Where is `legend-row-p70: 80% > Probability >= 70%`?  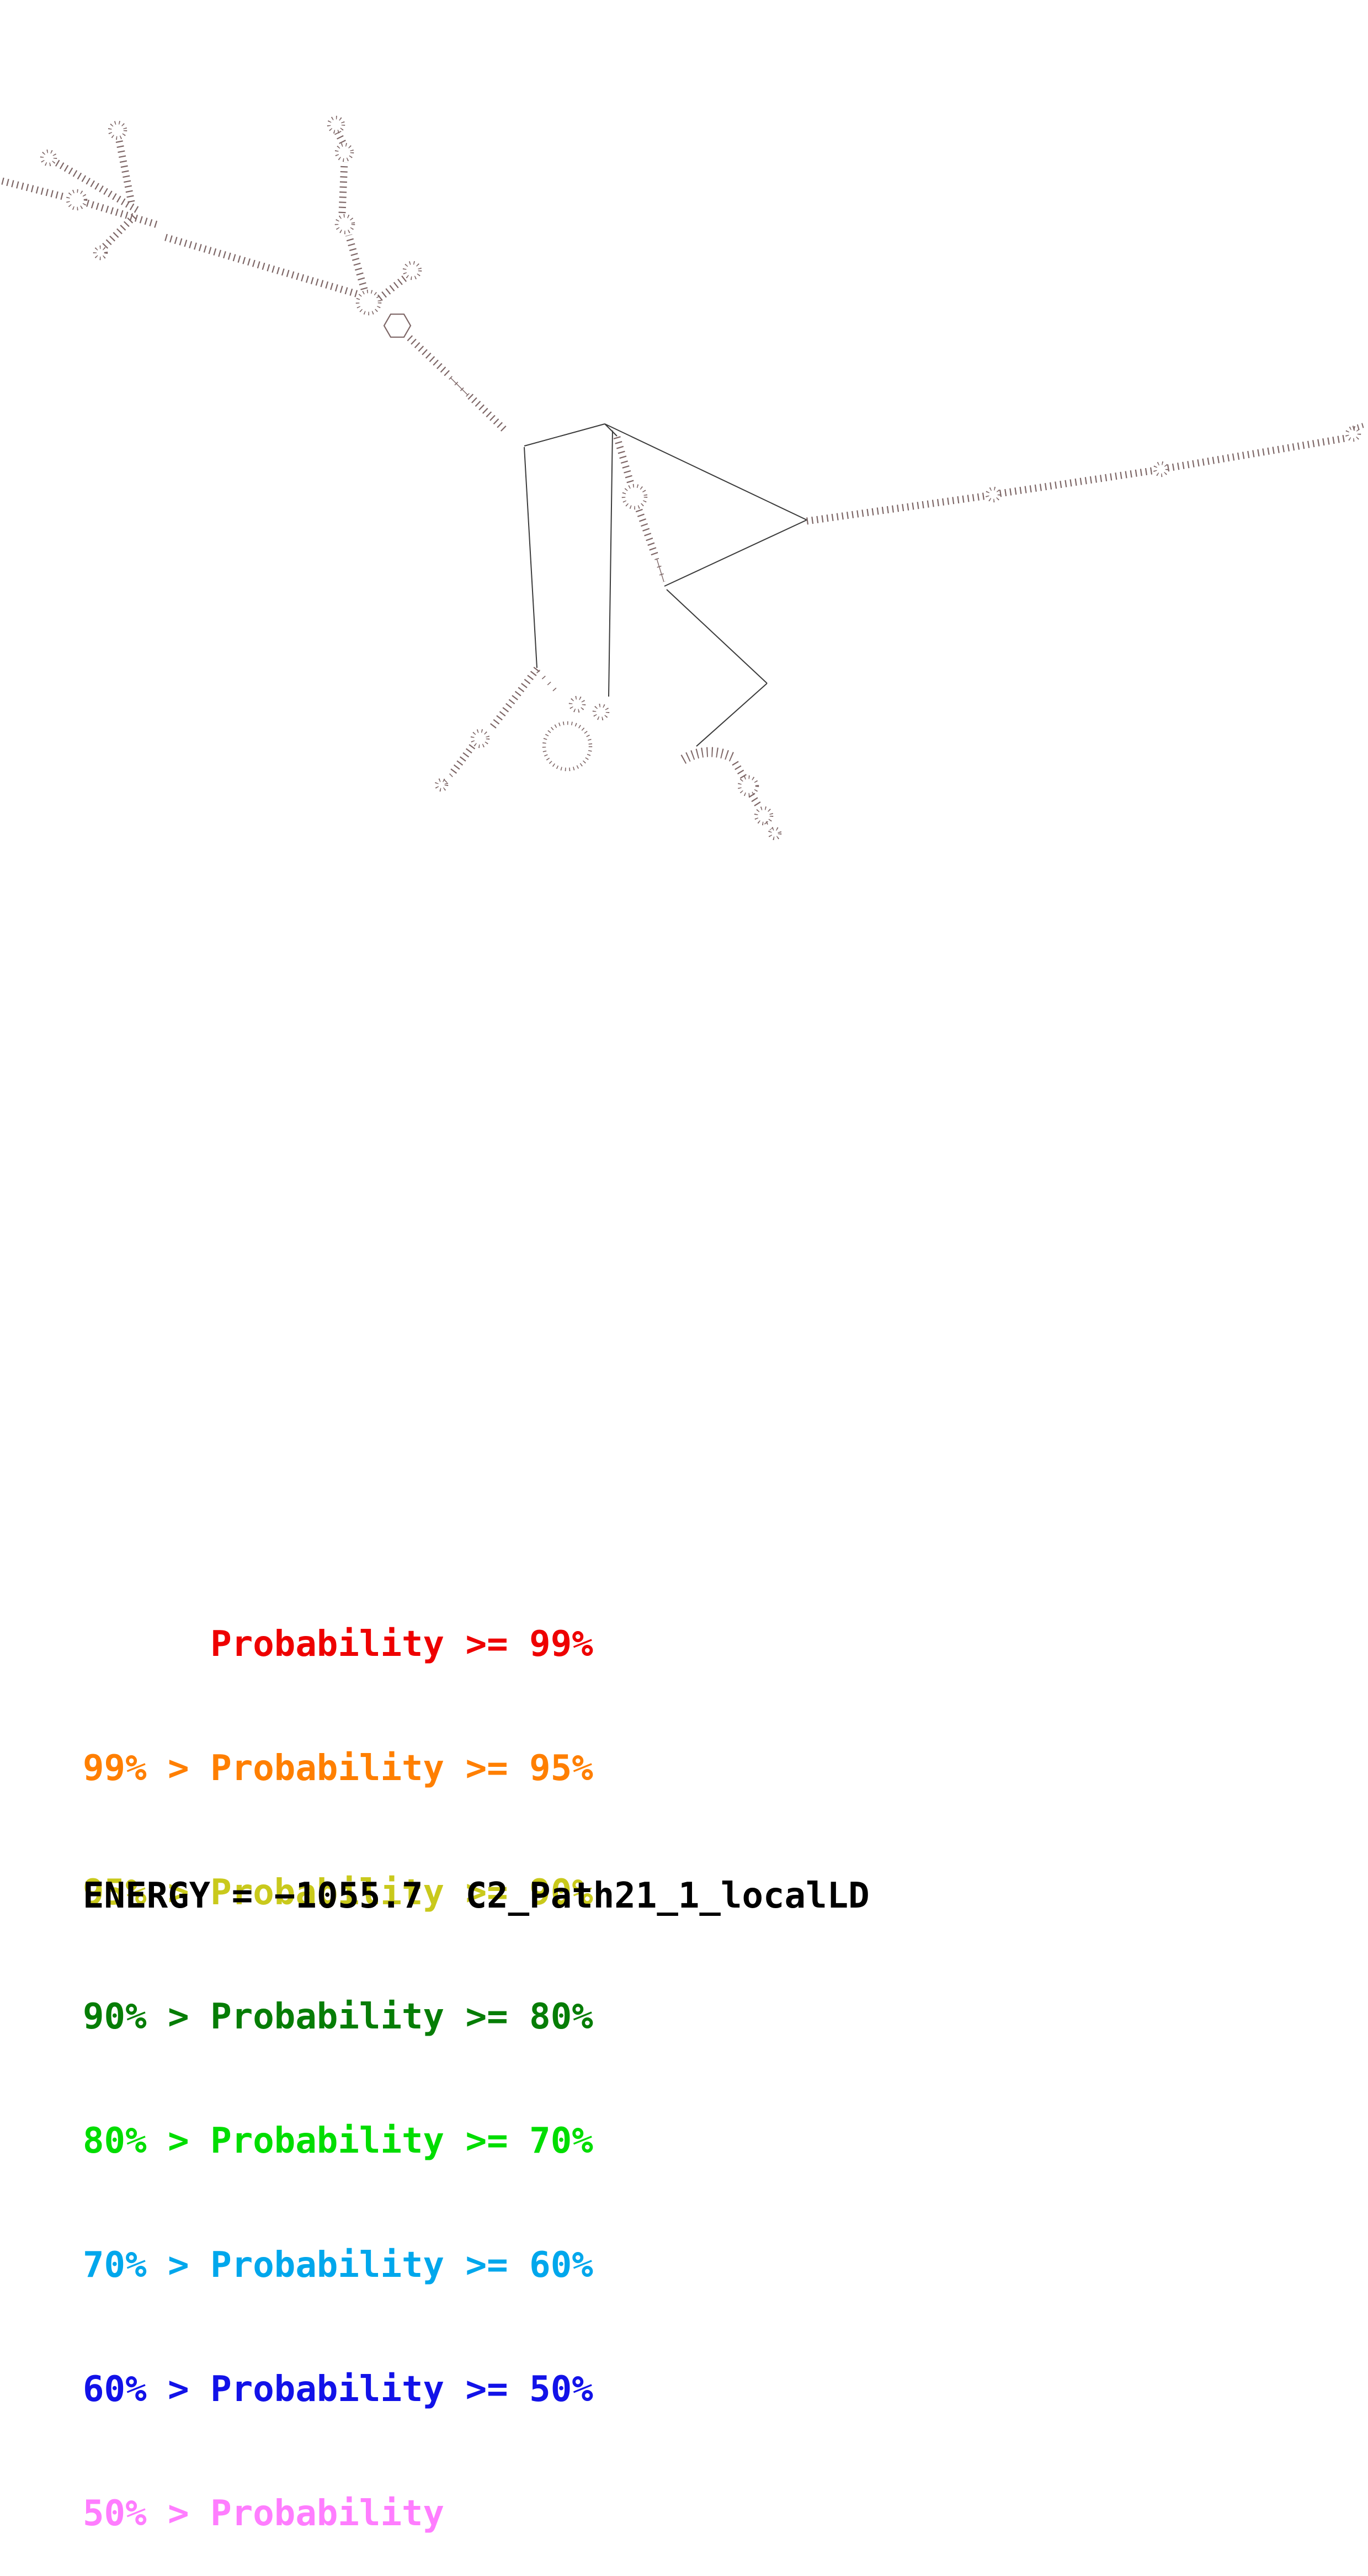
legend-row-p70: 80% > Probability >= 70% is located at coordinates (338, 2141).